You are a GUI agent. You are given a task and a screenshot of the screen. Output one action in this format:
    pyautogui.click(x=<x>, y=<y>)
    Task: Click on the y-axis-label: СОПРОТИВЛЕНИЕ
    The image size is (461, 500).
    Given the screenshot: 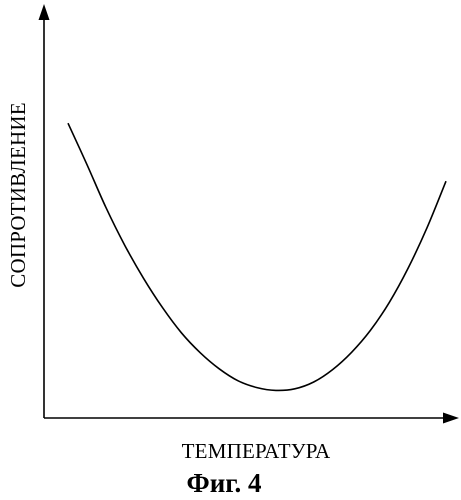 What is the action you would take?
    pyautogui.click(x=18, y=194)
    